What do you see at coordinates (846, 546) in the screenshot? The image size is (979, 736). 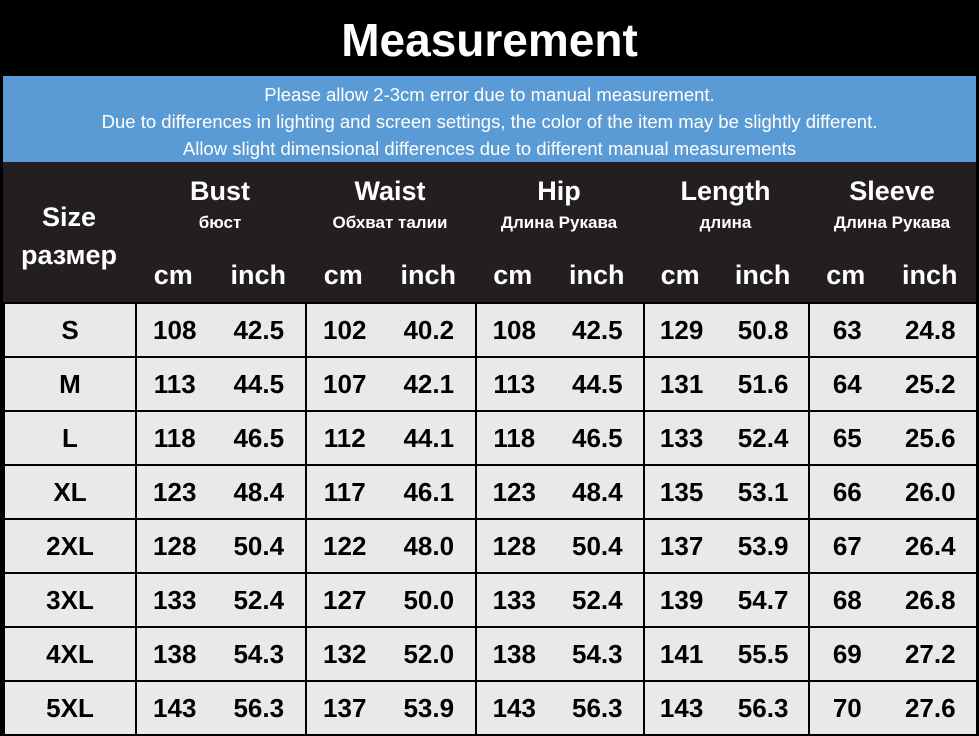 I see `cm-cell: 67` at bounding box center [846, 546].